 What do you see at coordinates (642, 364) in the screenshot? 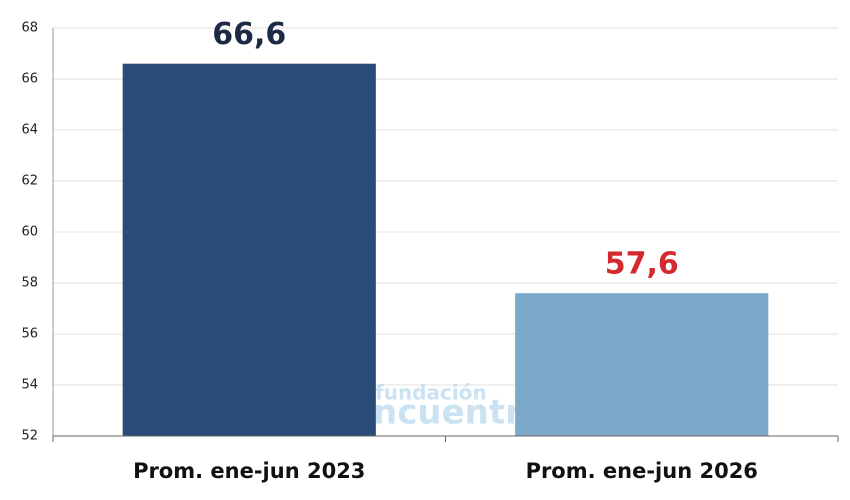
I see `bar` at bounding box center [642, 364].